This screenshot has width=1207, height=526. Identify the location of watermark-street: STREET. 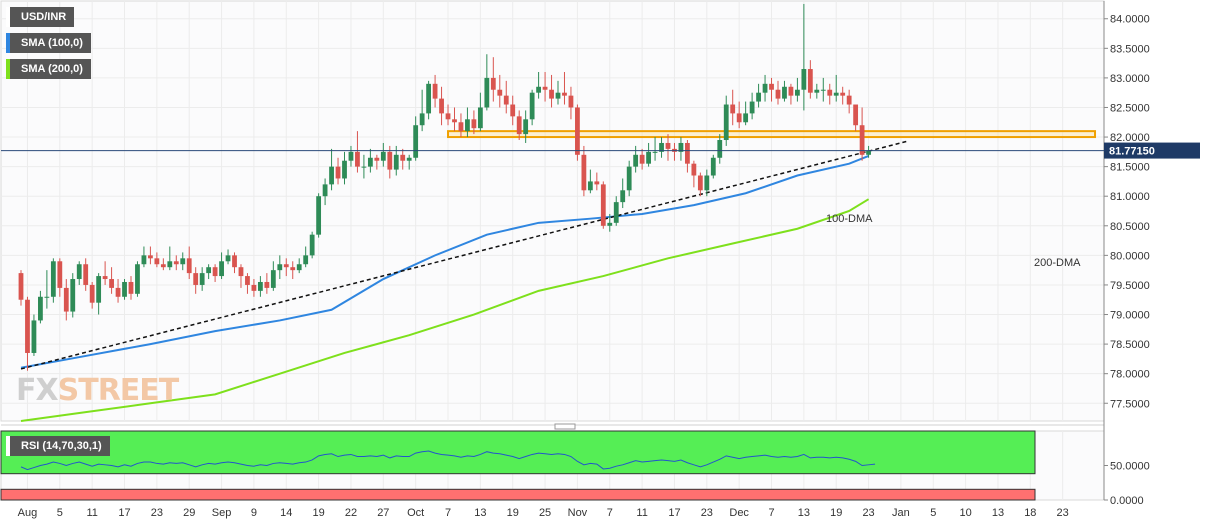
(118, 390).